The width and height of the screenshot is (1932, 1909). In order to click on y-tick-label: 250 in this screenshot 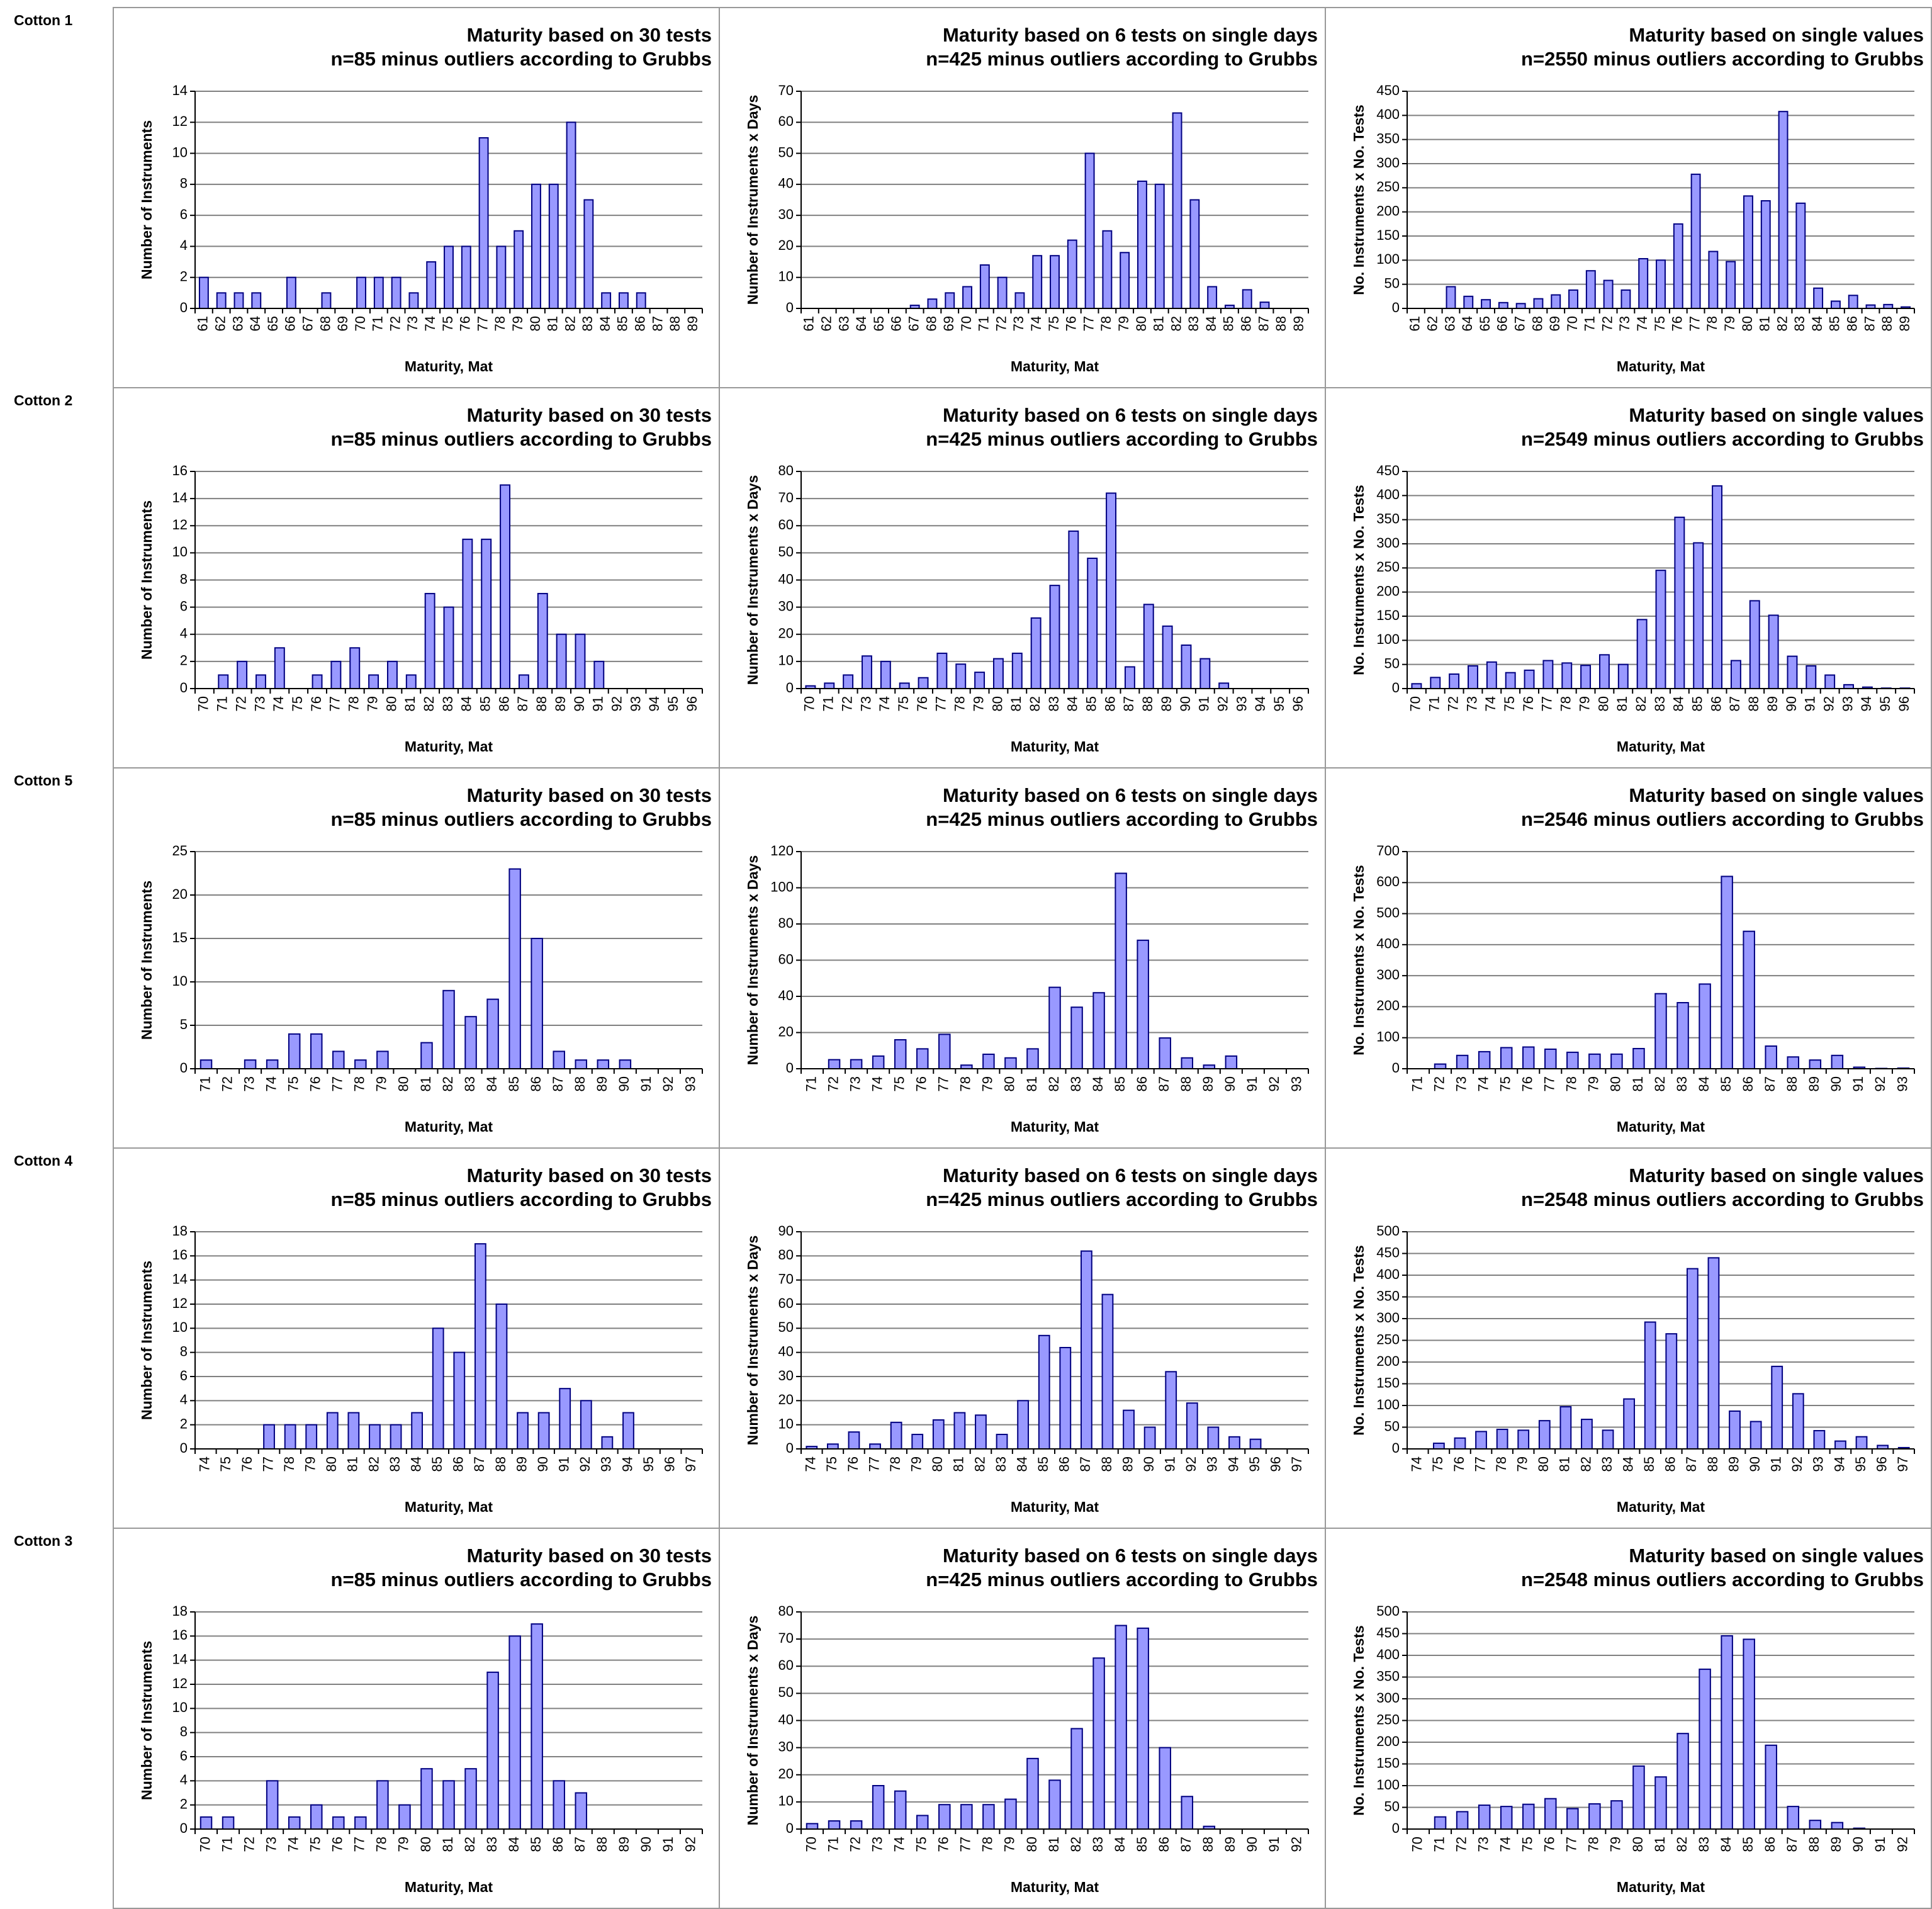, I will do `click(1388, 1339)`.